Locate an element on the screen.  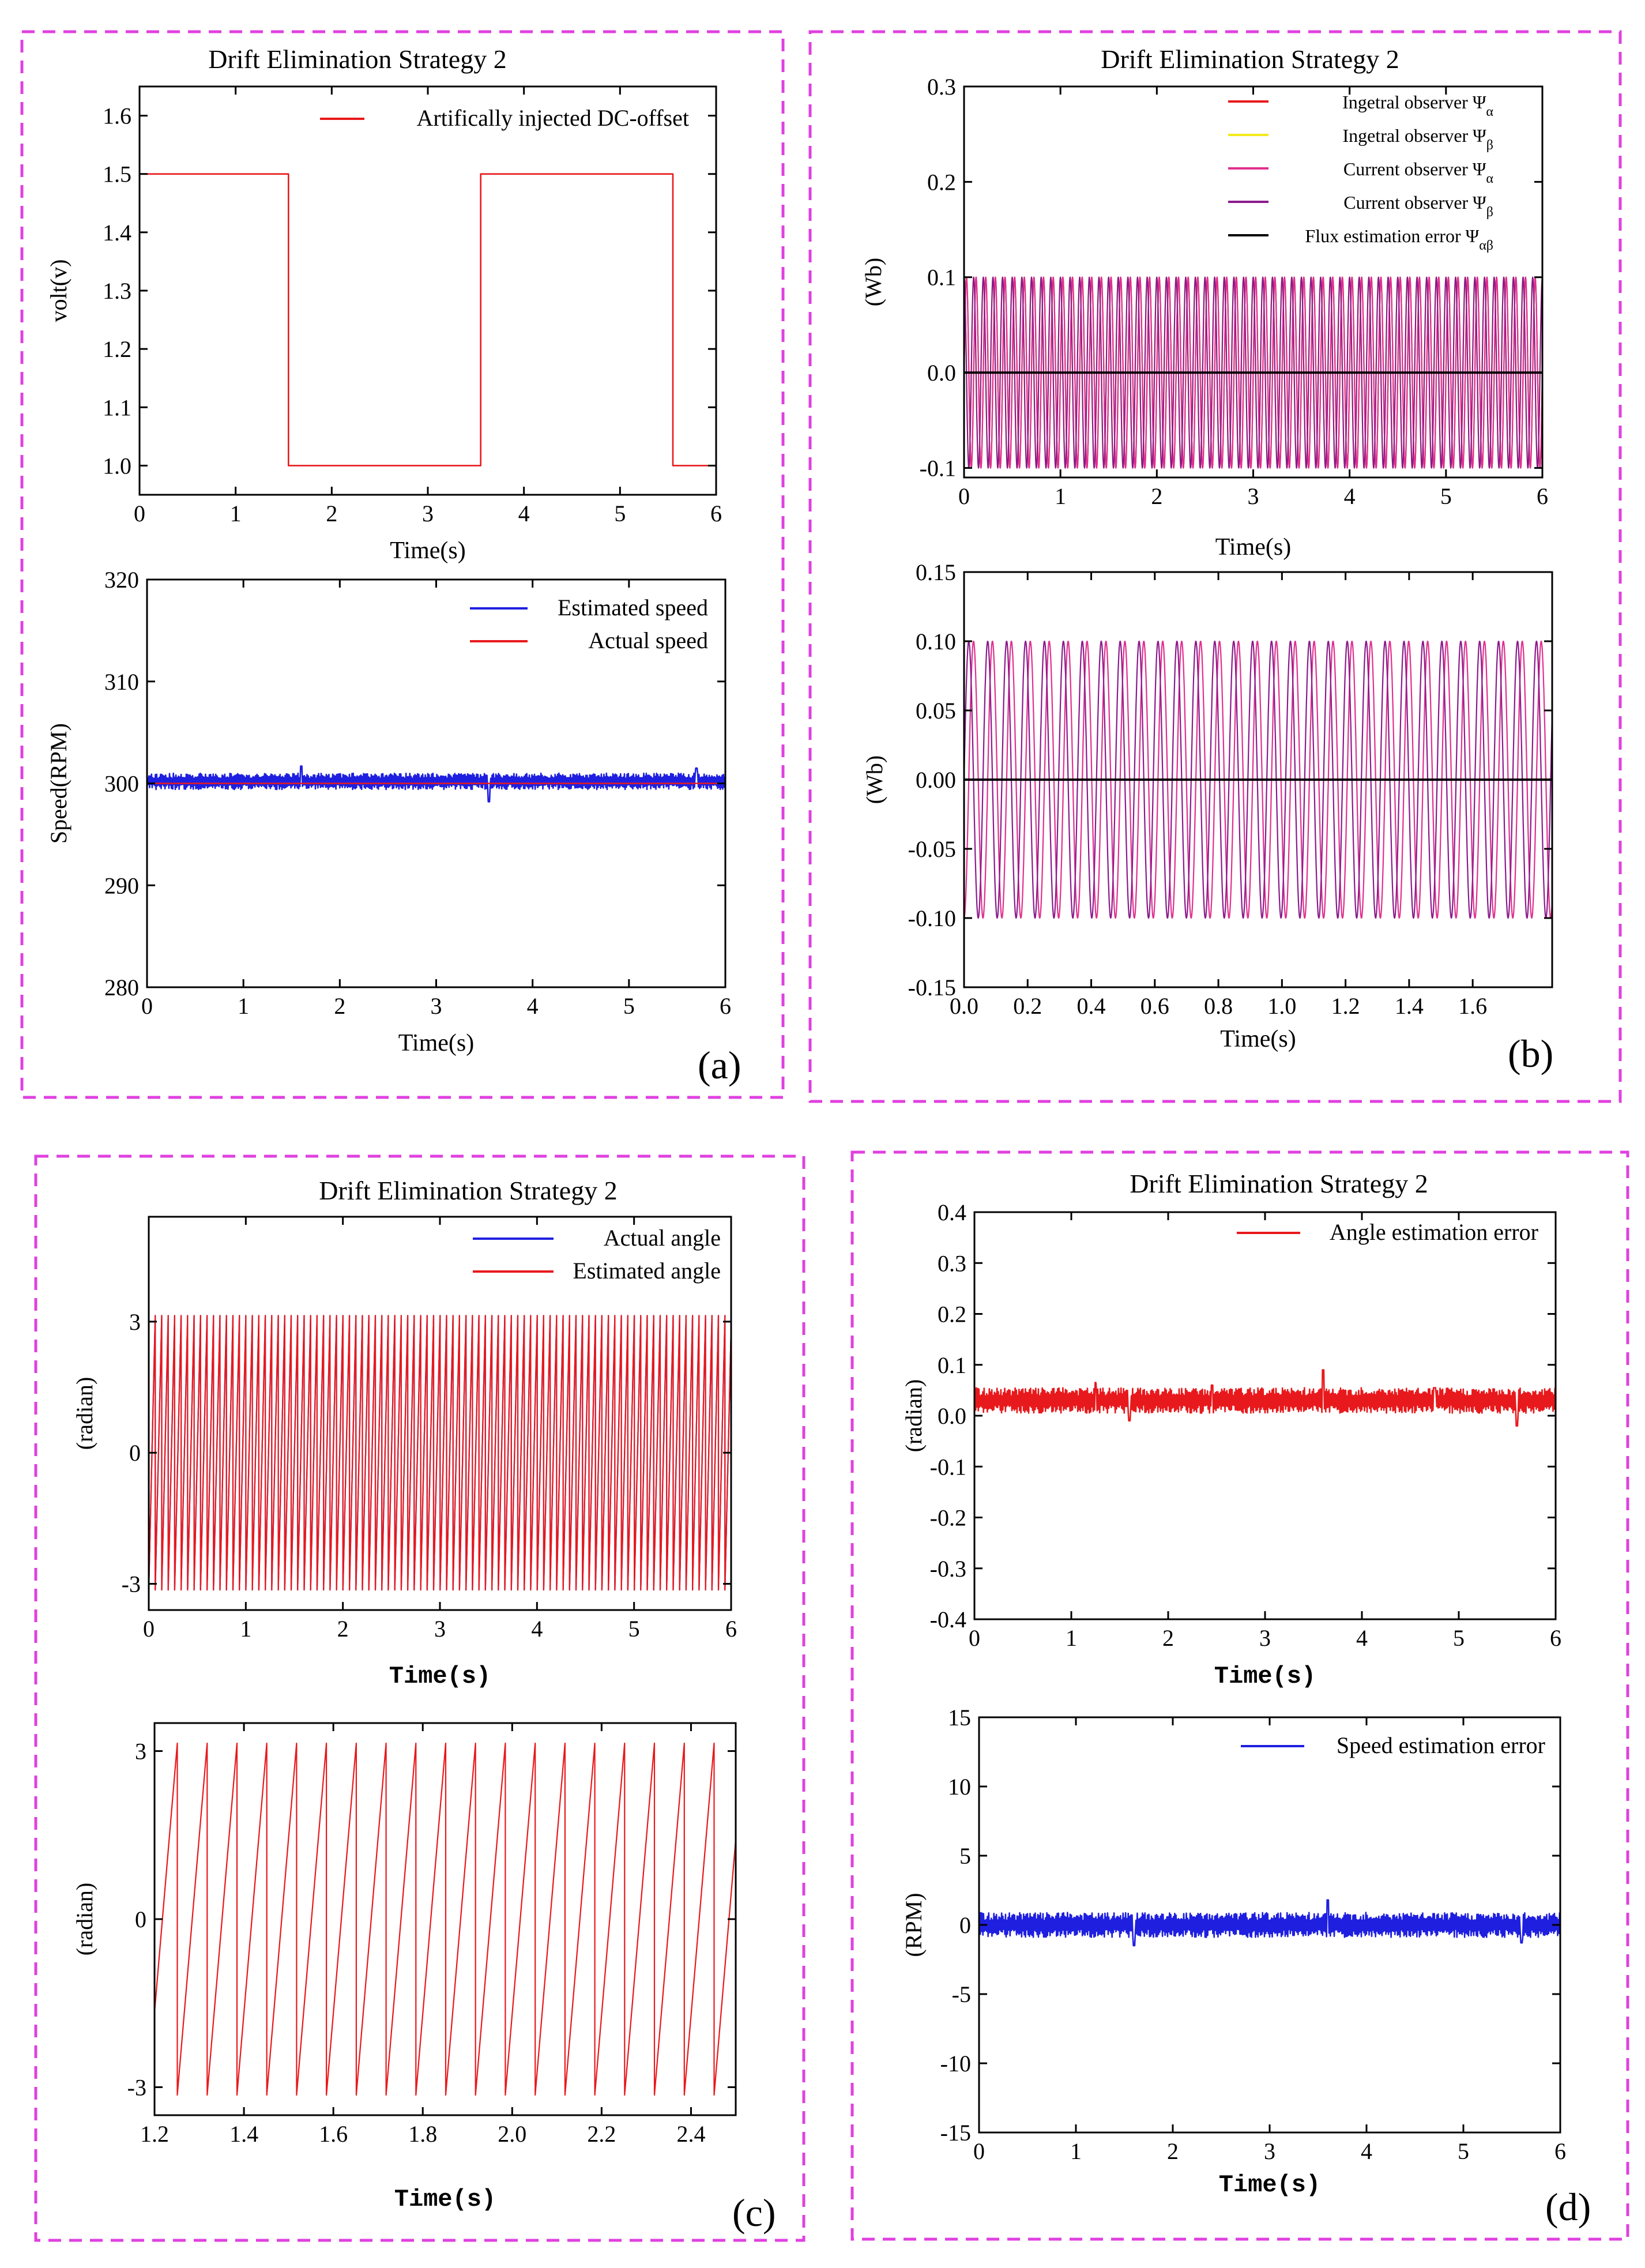
legend-label: Actual speed is located at coordinates (648, 640).